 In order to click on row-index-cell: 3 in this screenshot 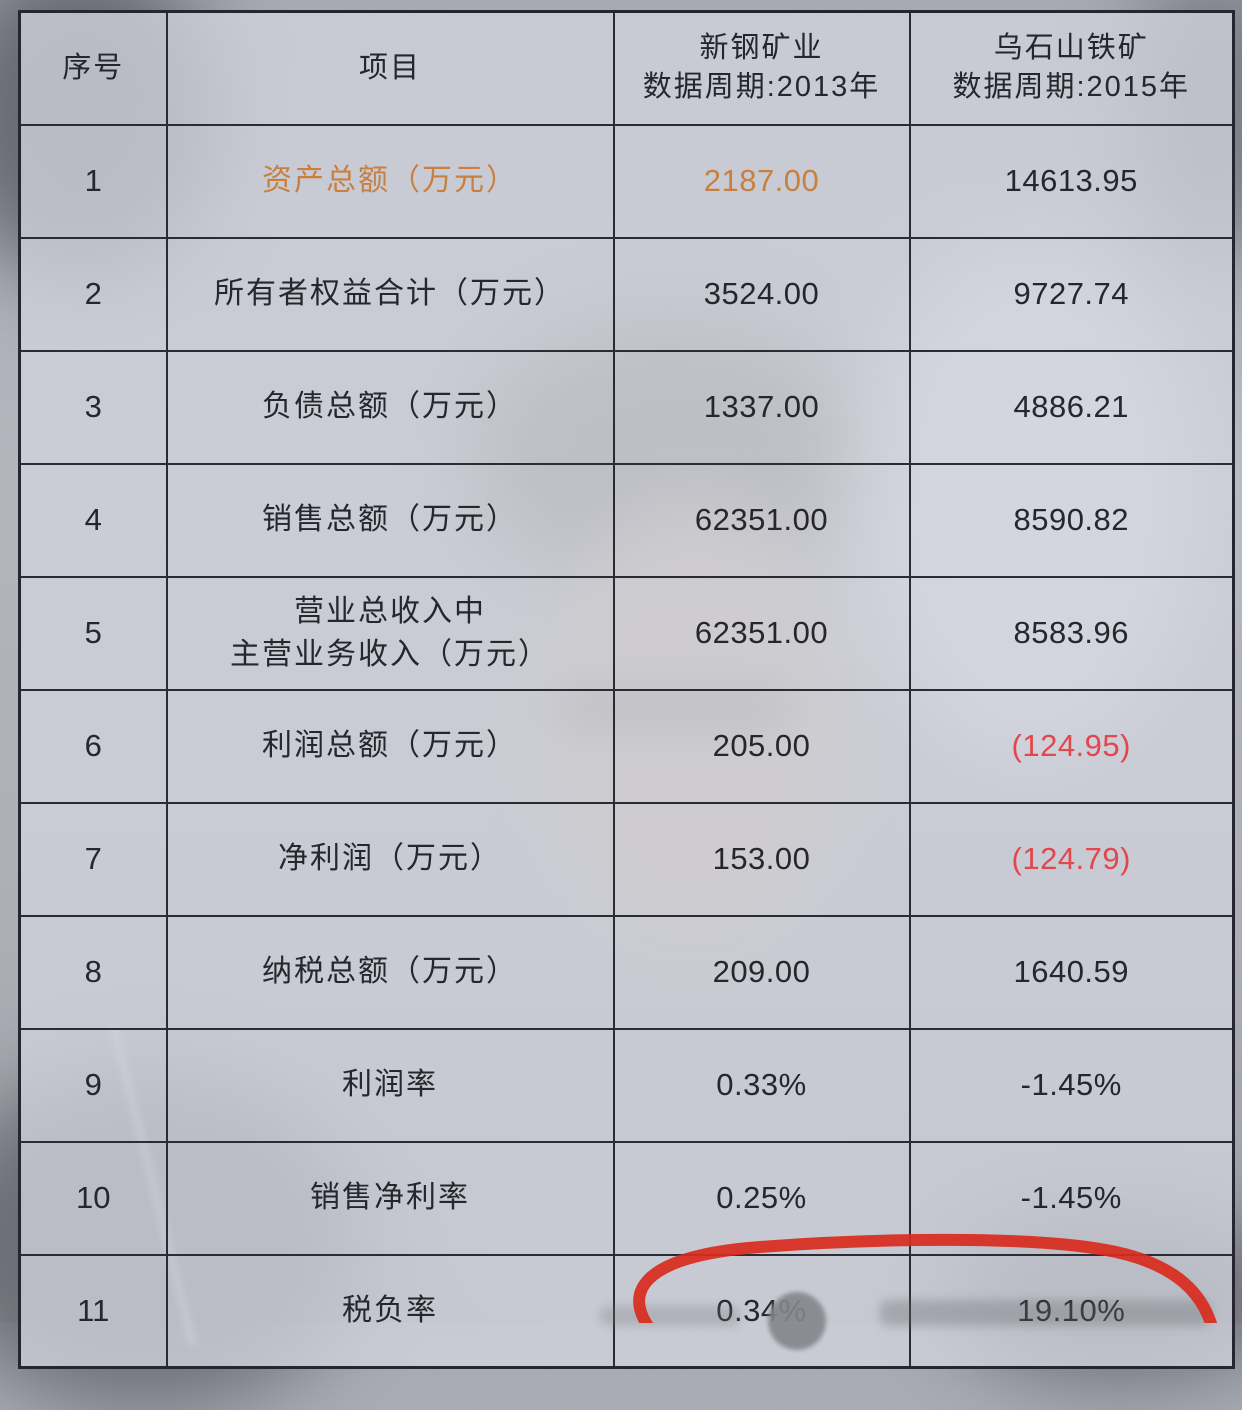, I will do `click(93, 407)`.